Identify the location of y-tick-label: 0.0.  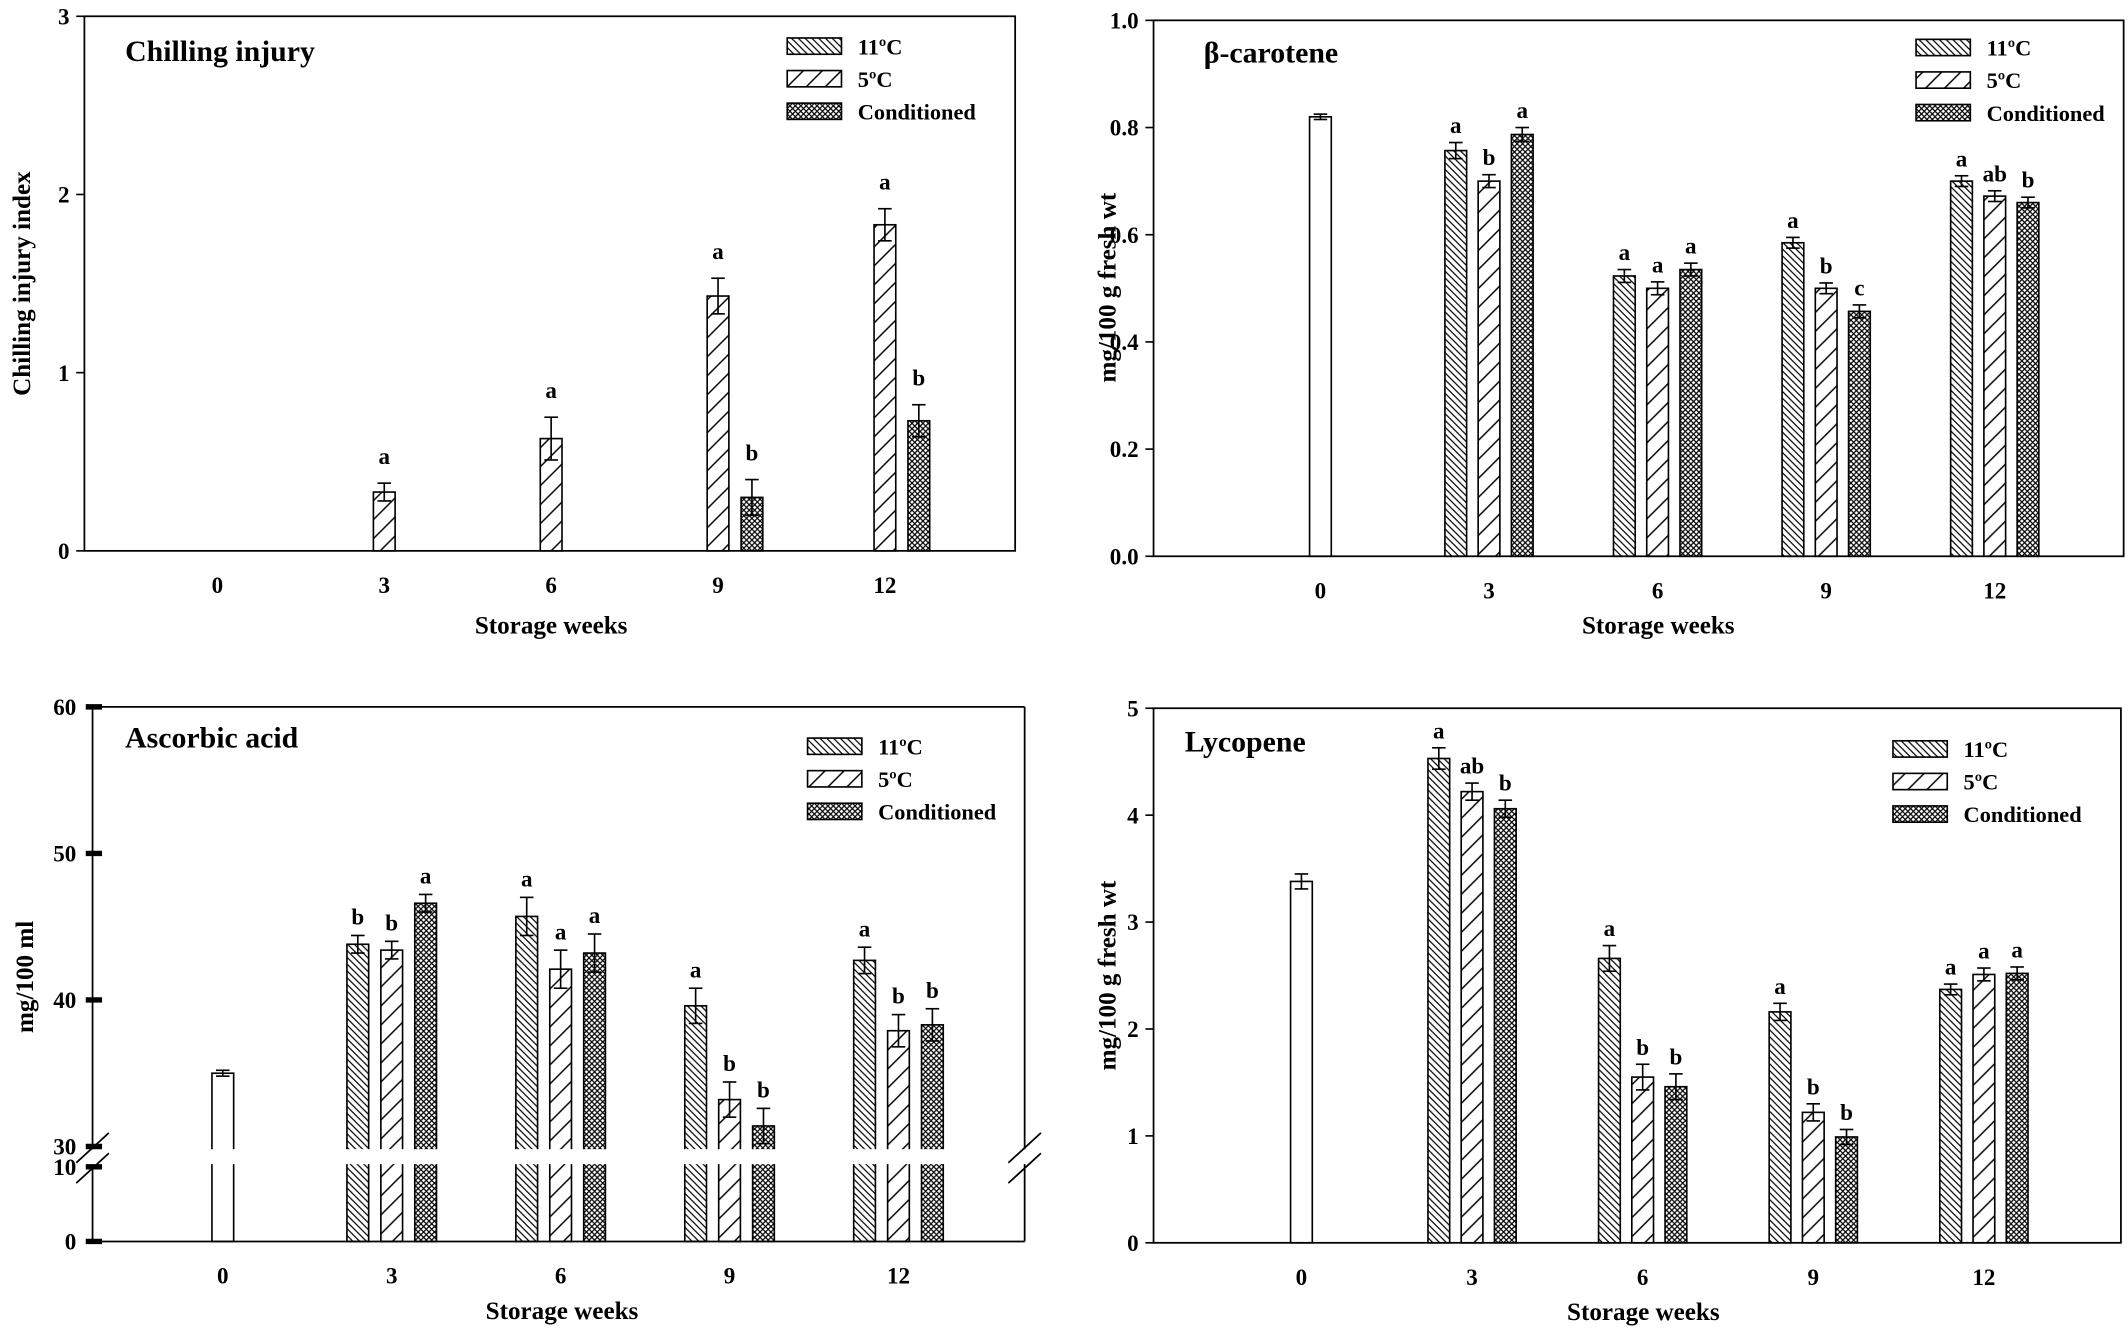
(1124, 556).